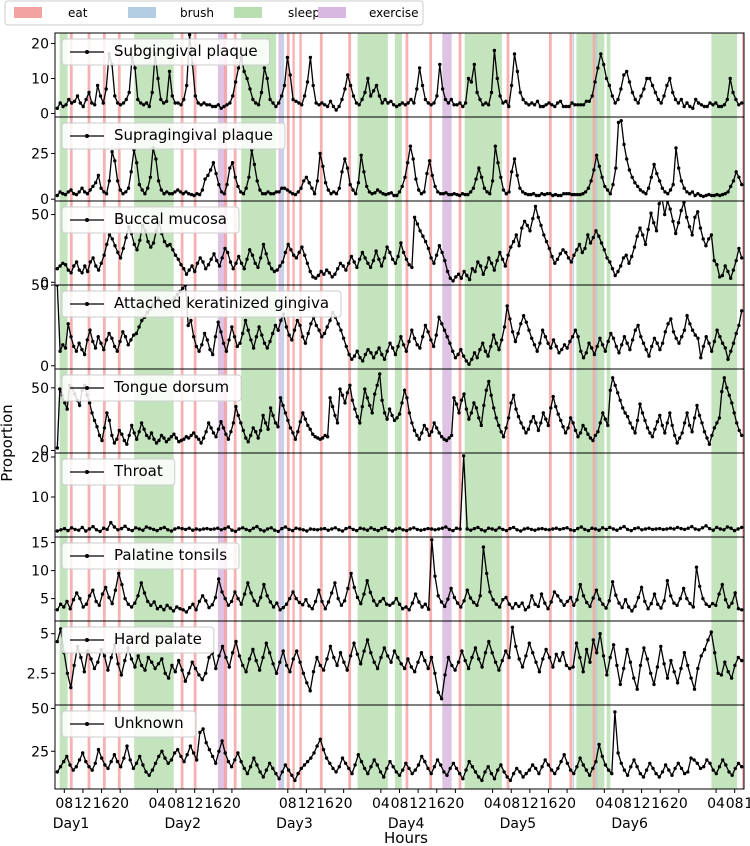 The image size is (750, 846). I want to click on day-label: Day5, so click(518, 824).